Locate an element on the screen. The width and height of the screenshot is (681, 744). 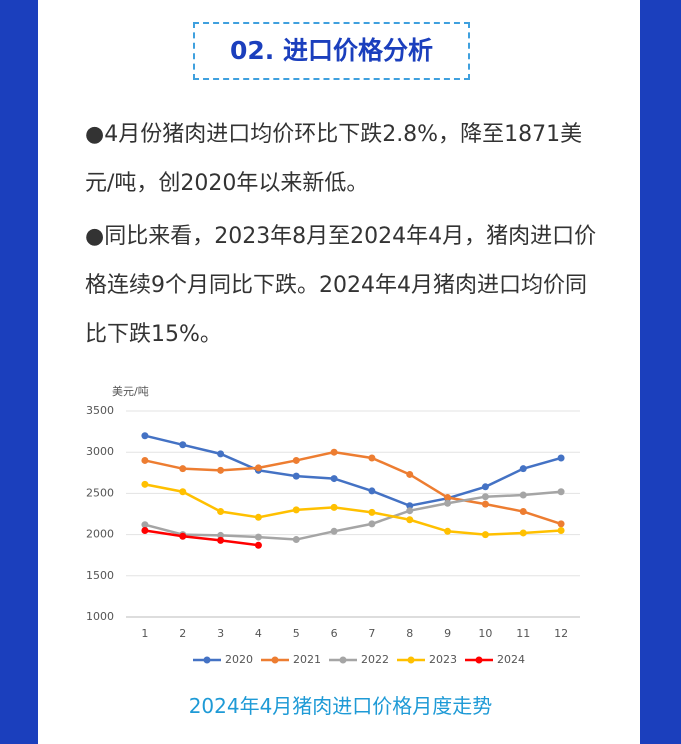
x-tick-label: 5 is located at coordinates (296, 633).